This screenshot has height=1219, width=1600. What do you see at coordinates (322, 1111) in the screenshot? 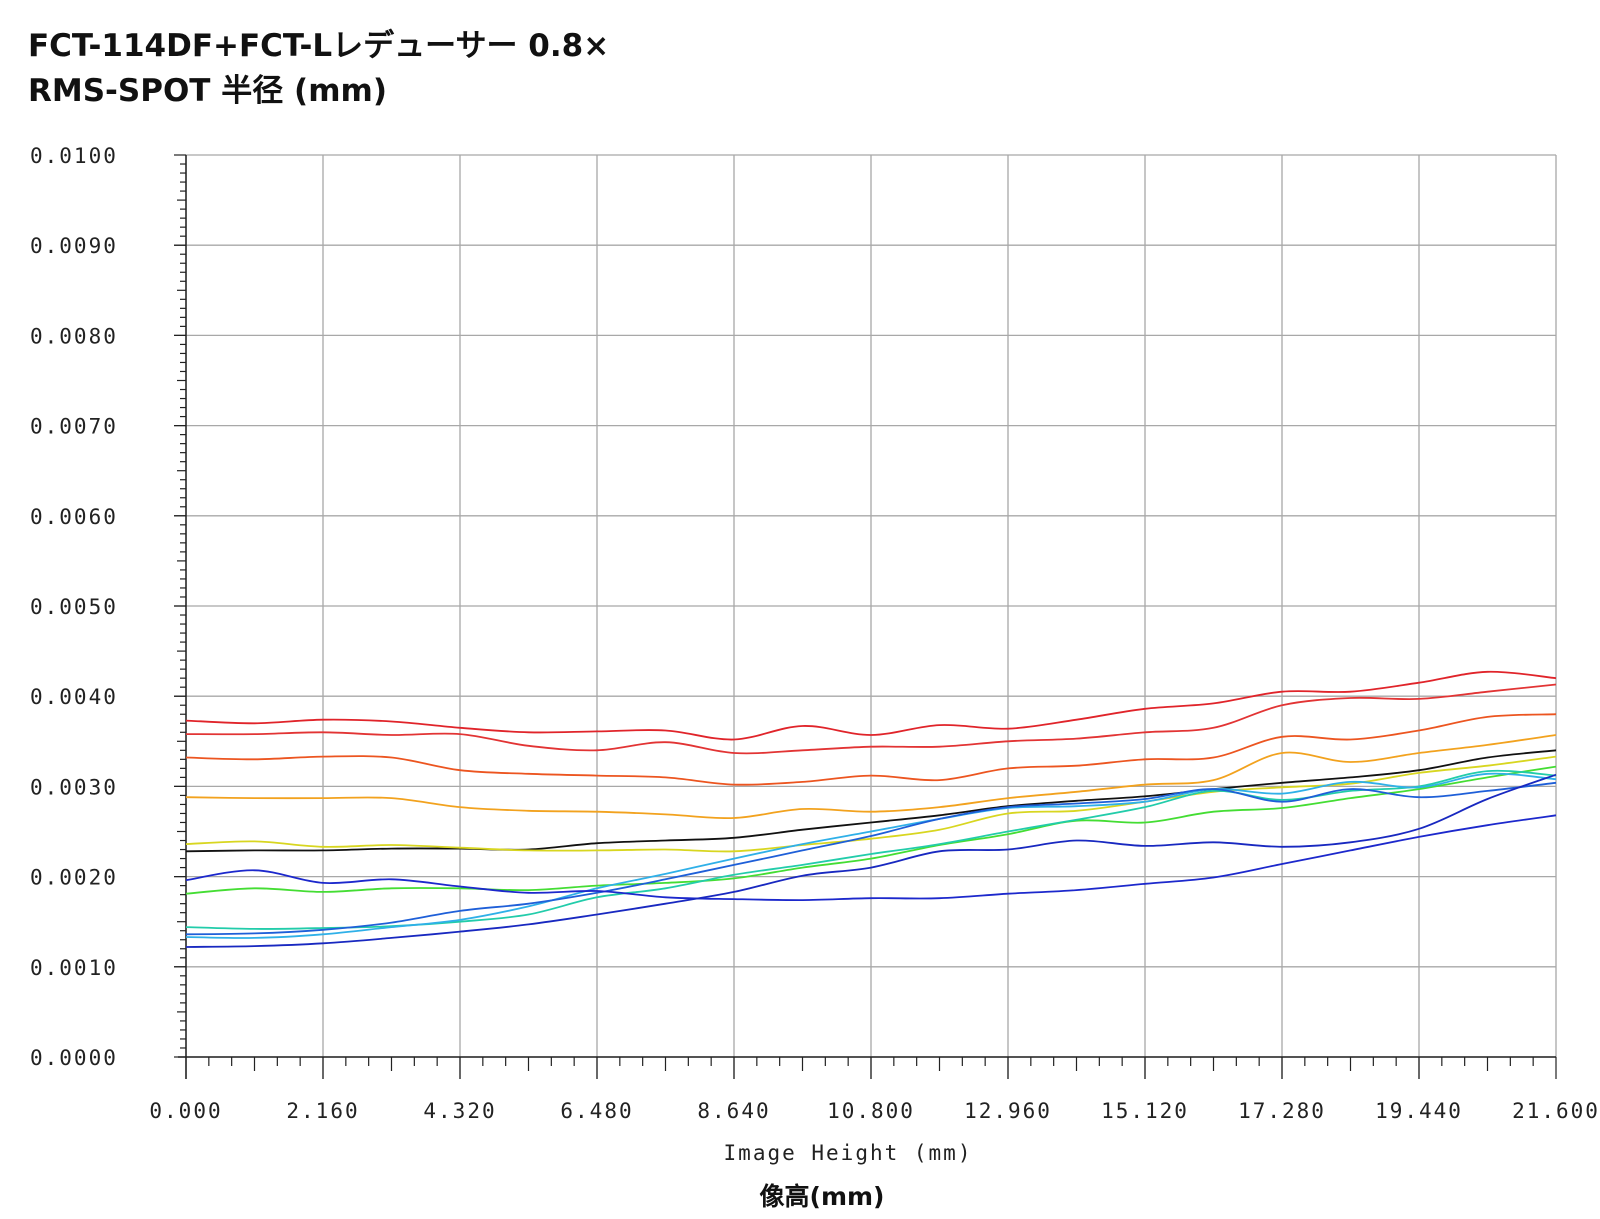
I see `x-tick-label: 2.160` at bounding box center [322, 1111].